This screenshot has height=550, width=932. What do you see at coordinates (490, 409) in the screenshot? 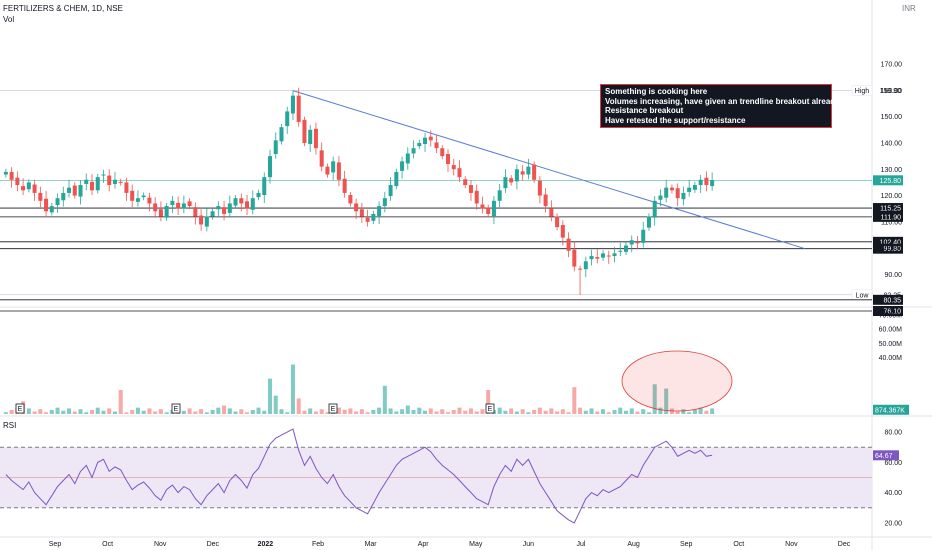
I see `earnings-marker-label: E` at bounding box center [490, 409].